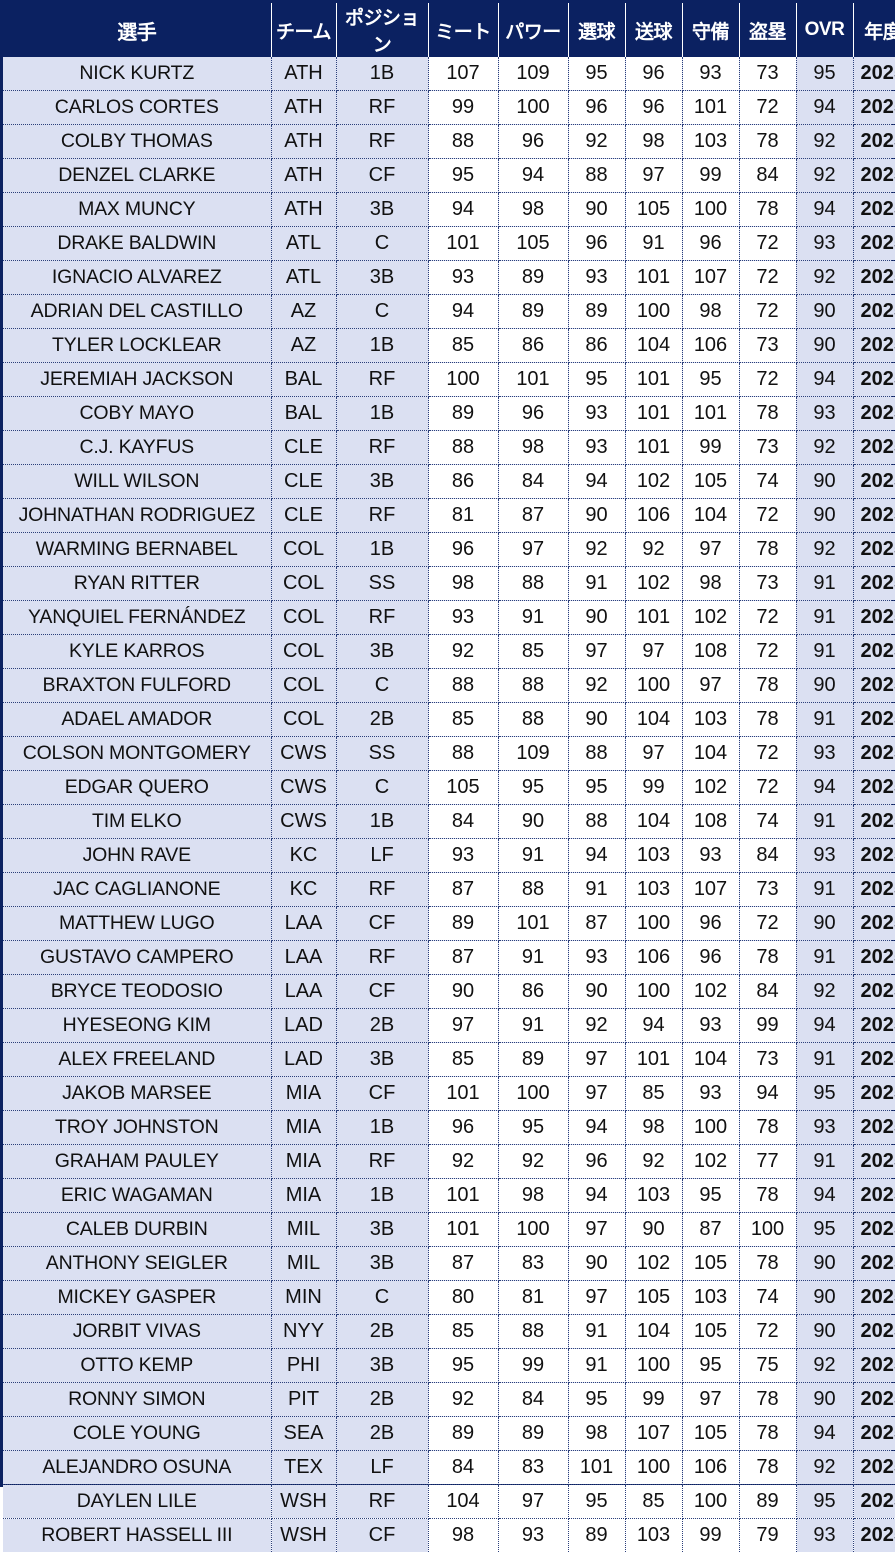 This screenshot has width=895, height=1552. Describe the element at coordinates (449, 1060) in the screenshot. I see `table-row: ALEX FREELANDLAD3B85899710110473912025` at that location.